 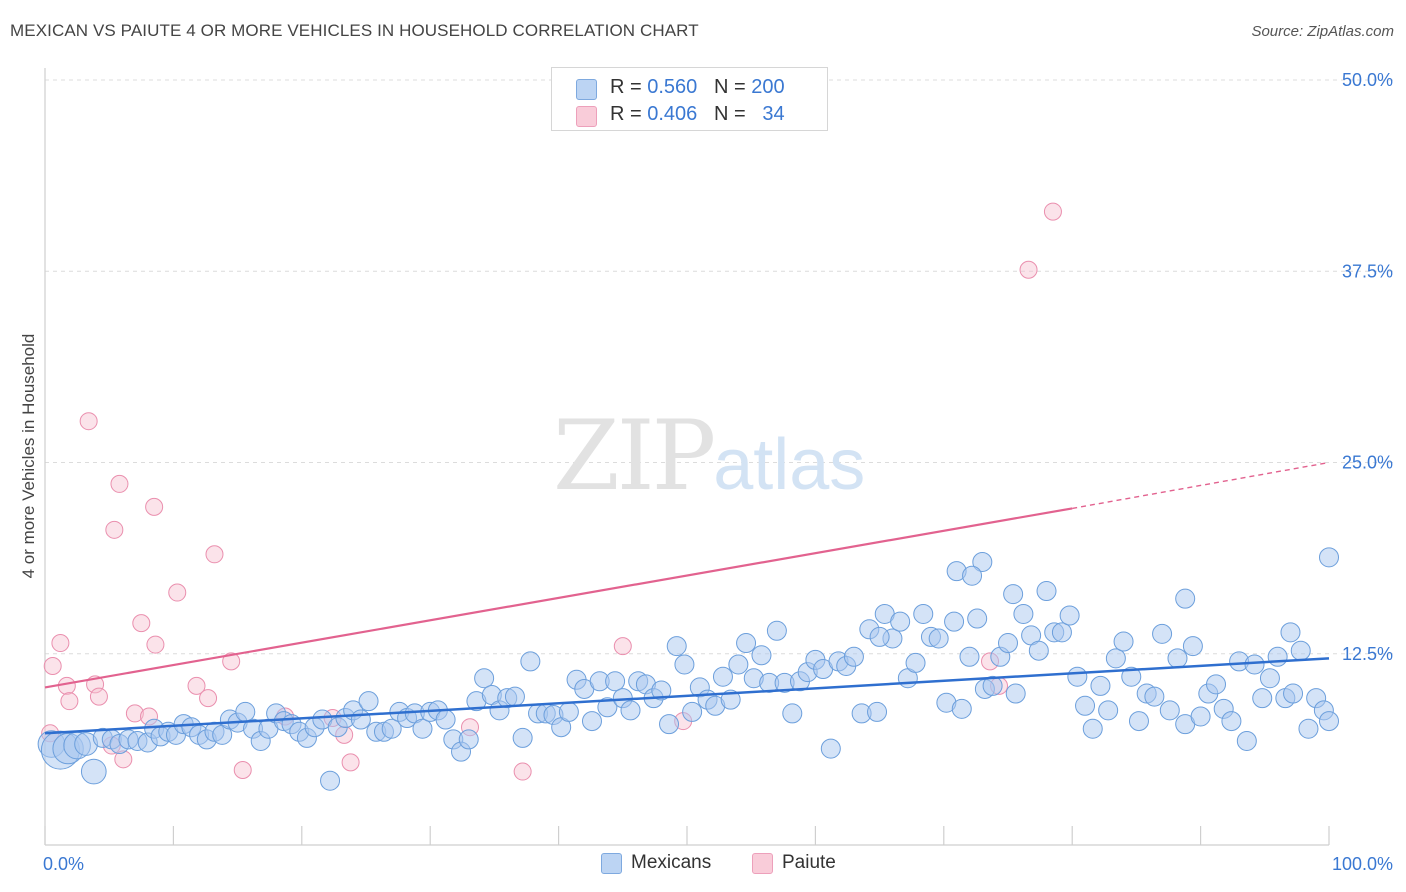 I want to click on x-tick-label: 100.0%, so click(x=1362, y=864).